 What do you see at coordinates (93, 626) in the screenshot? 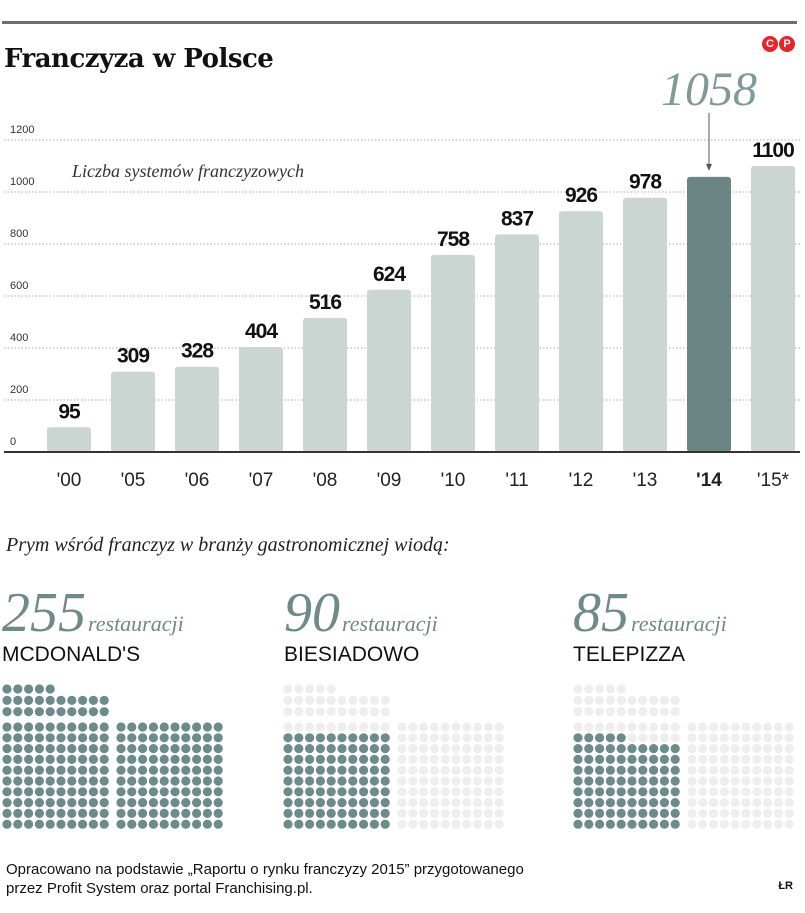
I see `restaurant-mcdonalds: 255restauracji MCDONALD'S` at bounding box center [93, 626].